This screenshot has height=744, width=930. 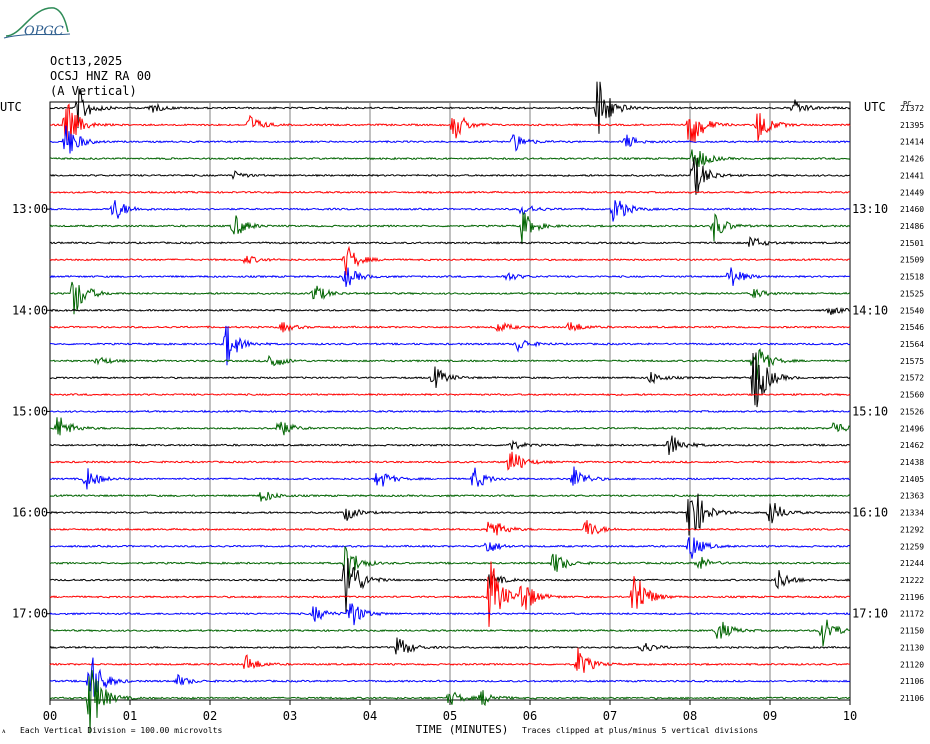 What do you see at coordinates (870, 209) in the screenshot?
I see `right-time-label: 13:10` at bounding box center [870, 209].